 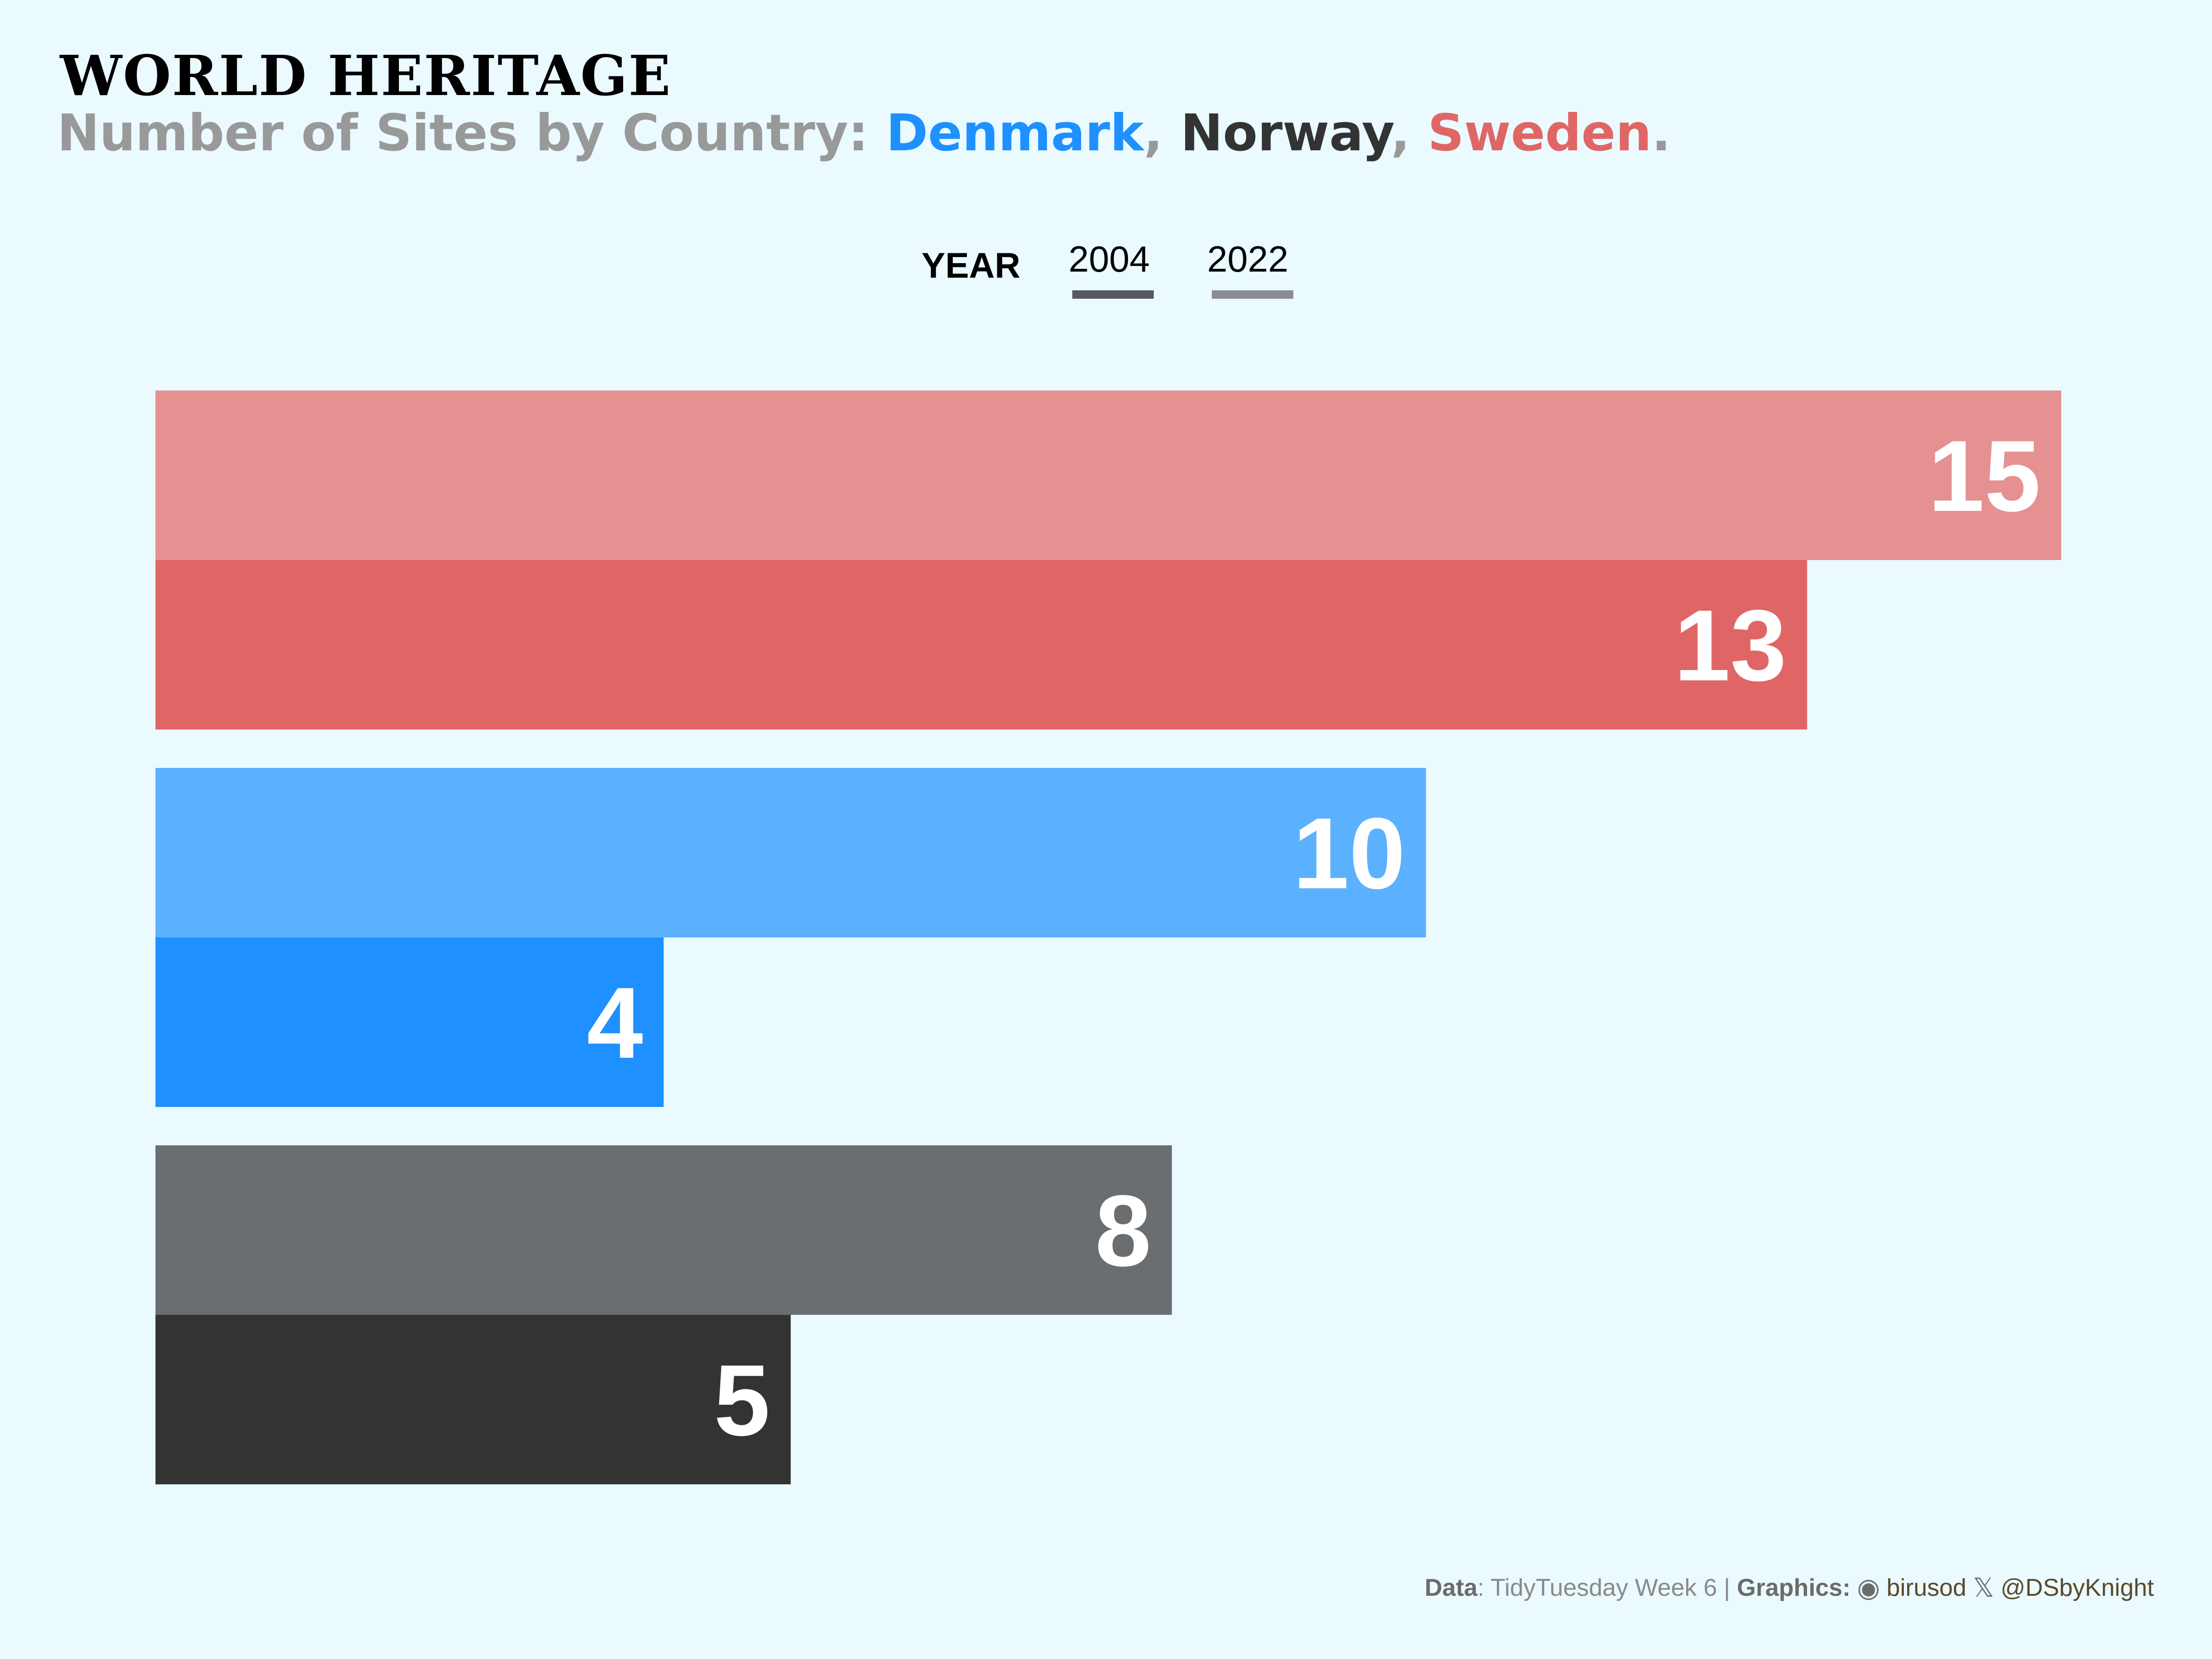 I want to click on data-label-norway-2022: 8, so click(x=1123, y=1230).